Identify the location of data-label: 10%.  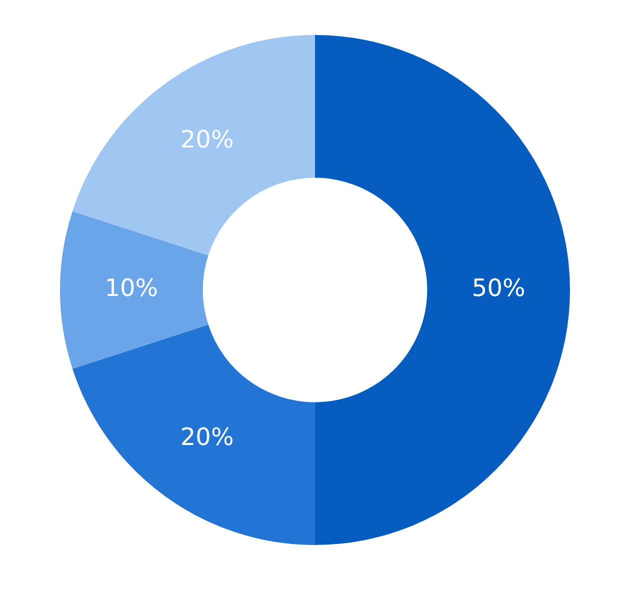
(131, 288).